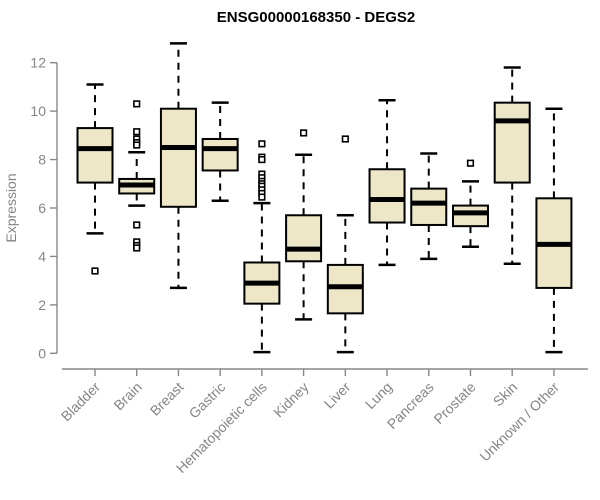 This screenshot has height=500, width=600. Describe the element at coordinates (291, 400) in the screenshot. I see `x-category-label: Kidney` at that location.